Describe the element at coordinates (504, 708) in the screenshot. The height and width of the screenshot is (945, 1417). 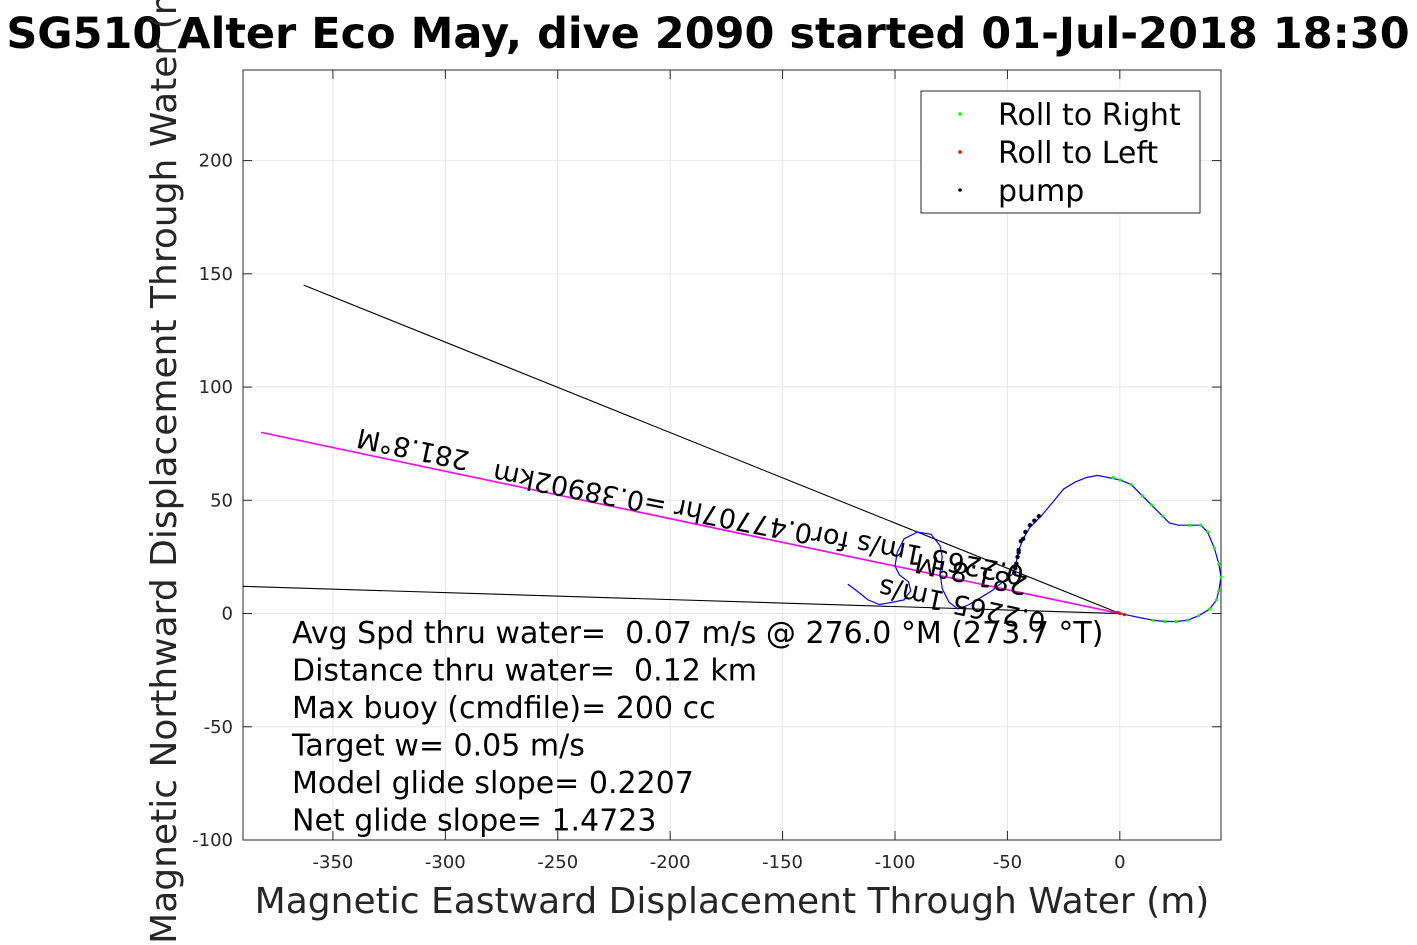
I see `stats-line: Max buoy (cmdfile)= 200 cc` at that location.